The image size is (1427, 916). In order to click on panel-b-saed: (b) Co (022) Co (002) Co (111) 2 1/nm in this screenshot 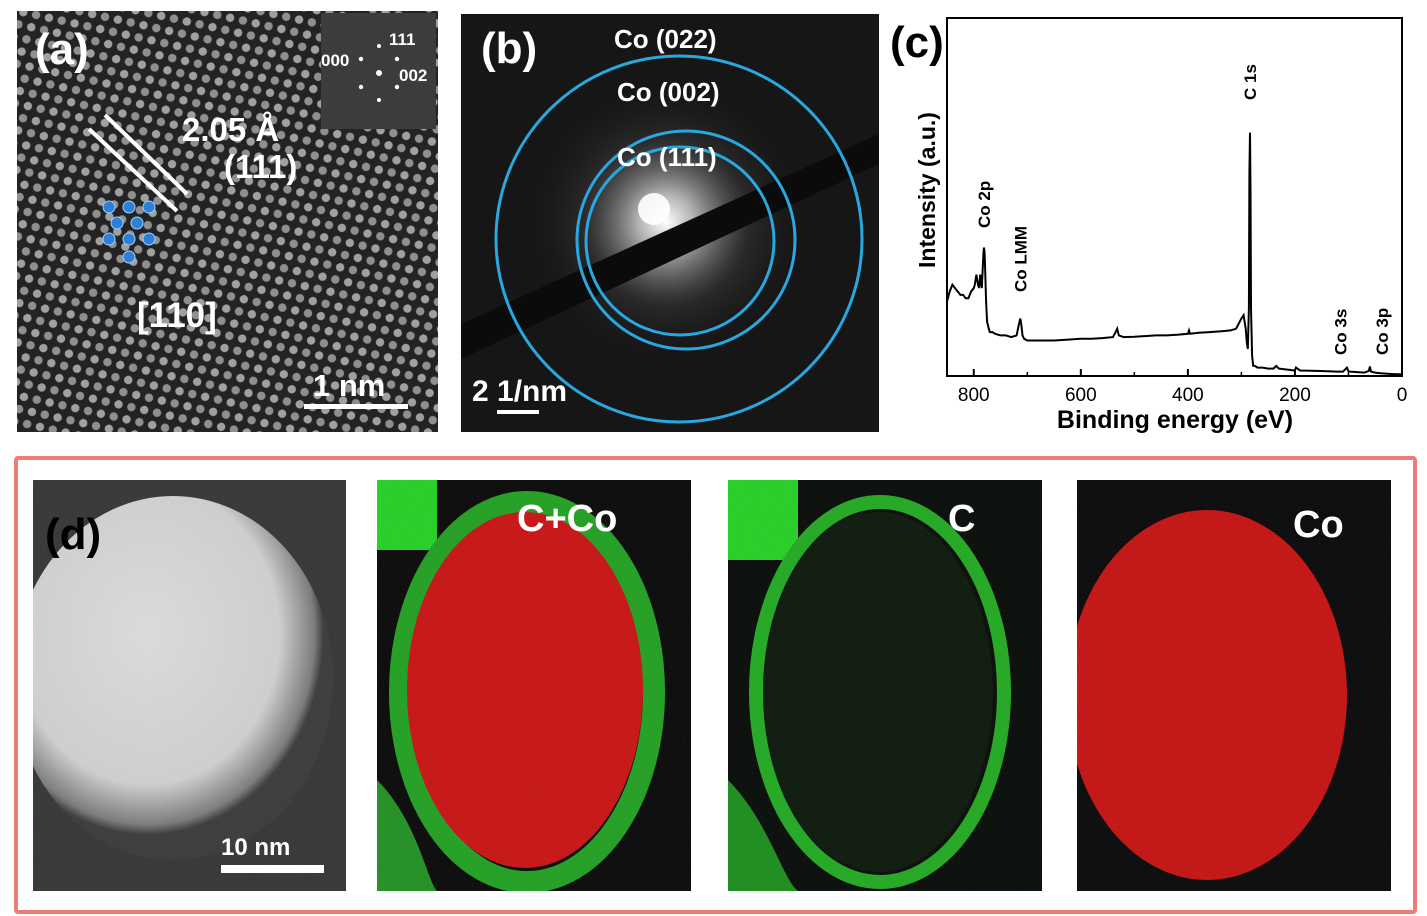, I will do `click(670, 223)`.